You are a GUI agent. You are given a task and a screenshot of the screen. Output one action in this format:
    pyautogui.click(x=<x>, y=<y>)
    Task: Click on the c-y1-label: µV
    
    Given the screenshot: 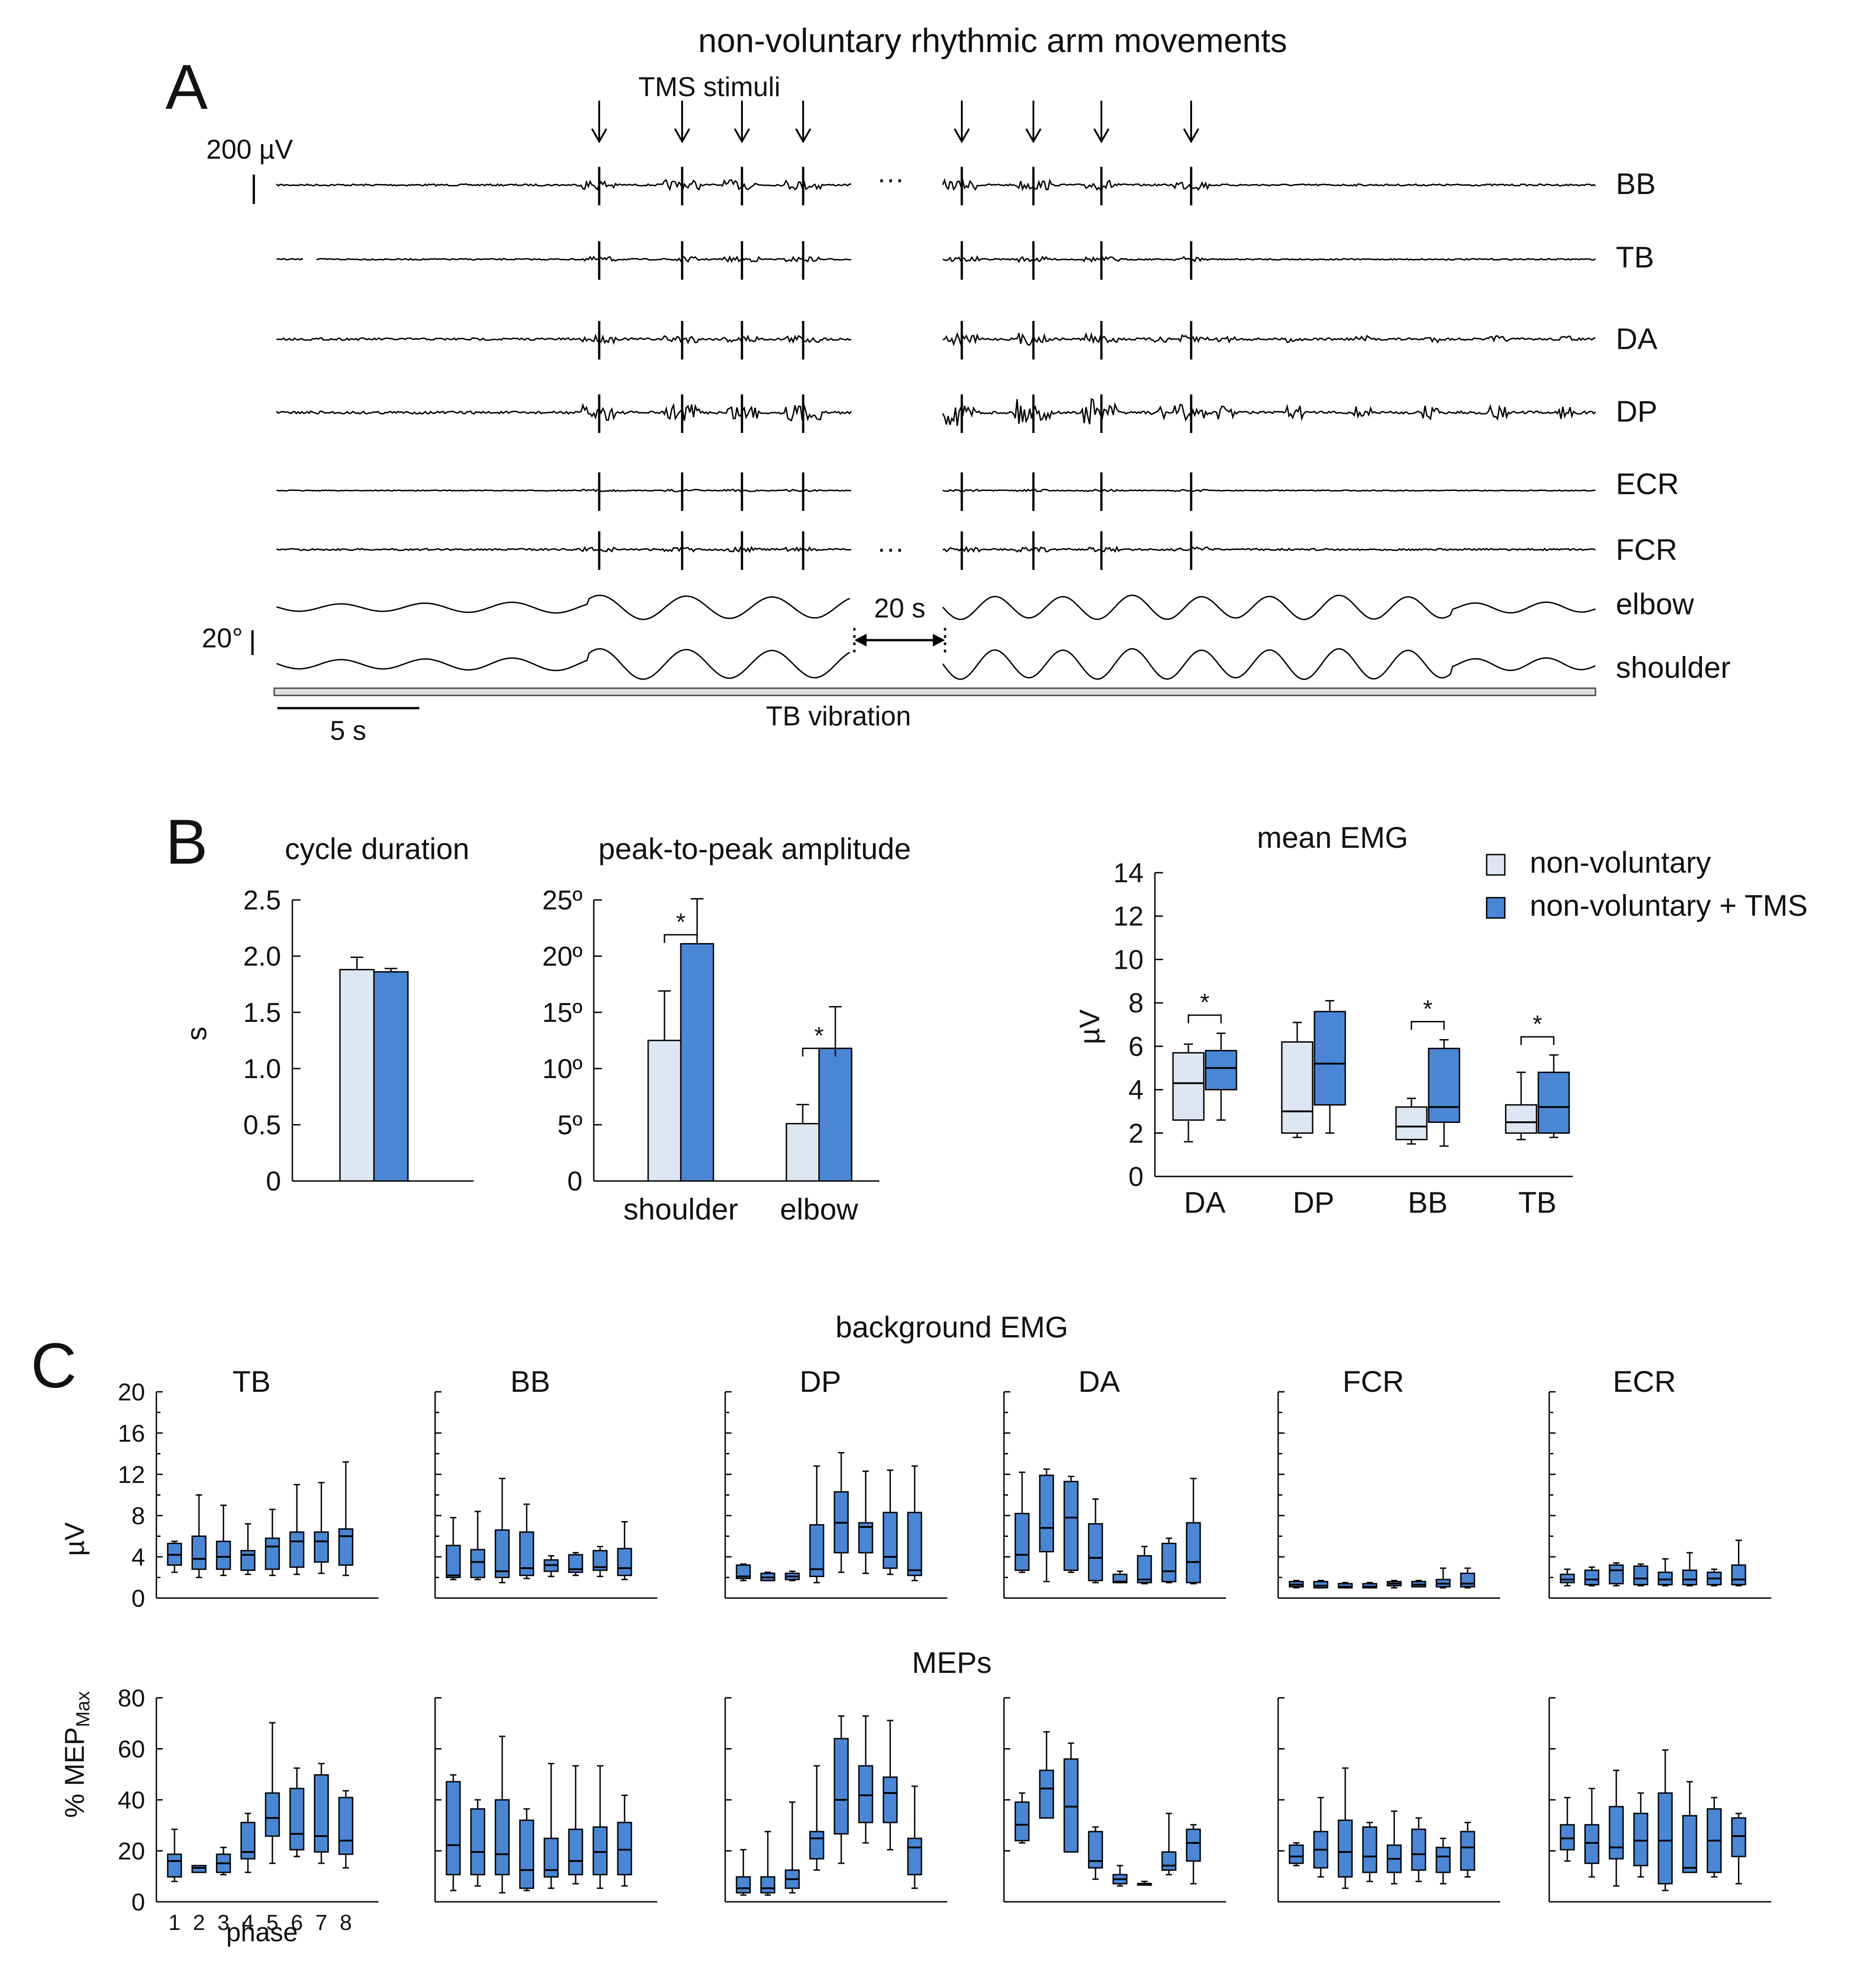 What is the action you would take?
    pyautogui.click(x=75, y=1539)
    